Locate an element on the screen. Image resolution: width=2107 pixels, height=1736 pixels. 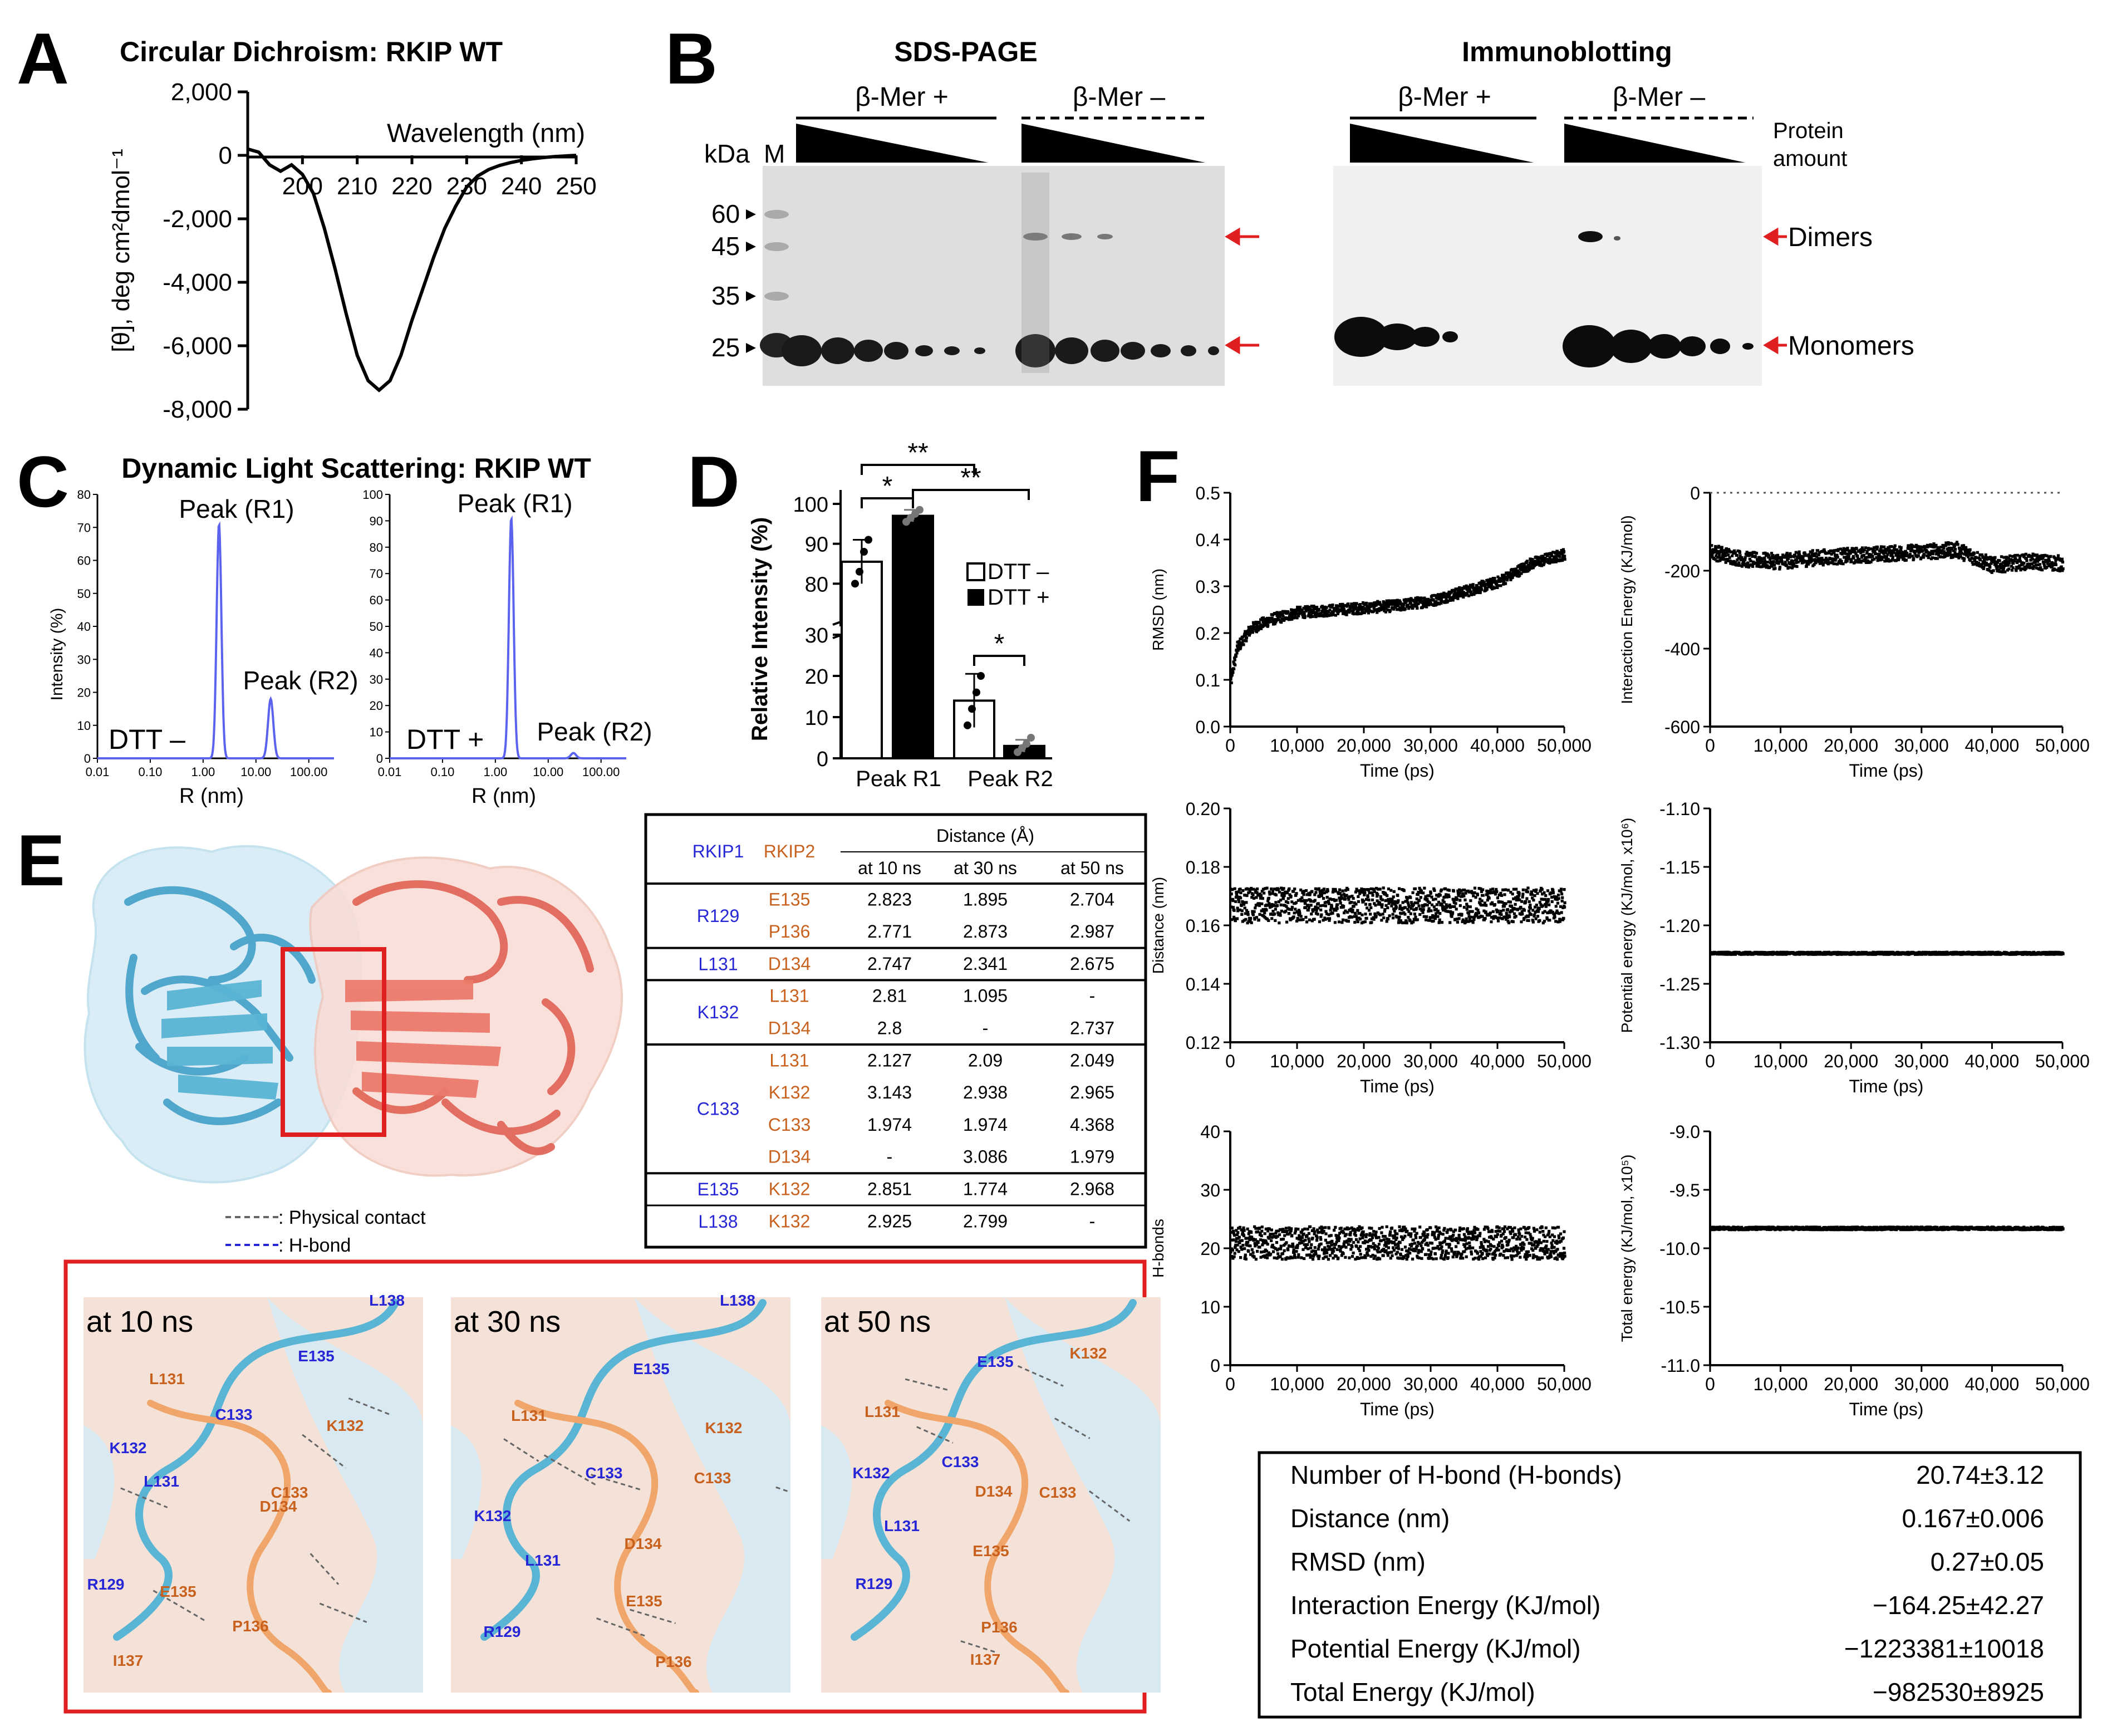
summary-value: 20.74±3.12 is located at coordinates (1980, 1474).